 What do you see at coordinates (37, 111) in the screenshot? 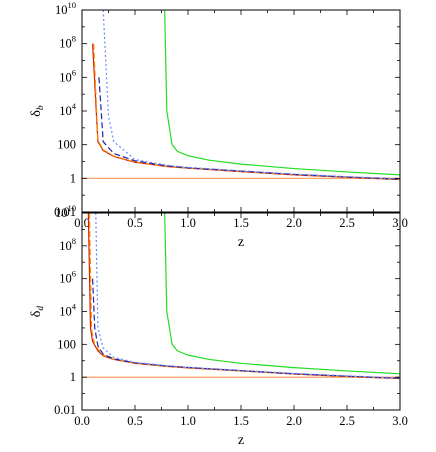
I see `y-axis-label: δb` at bounding box center [37, 111].